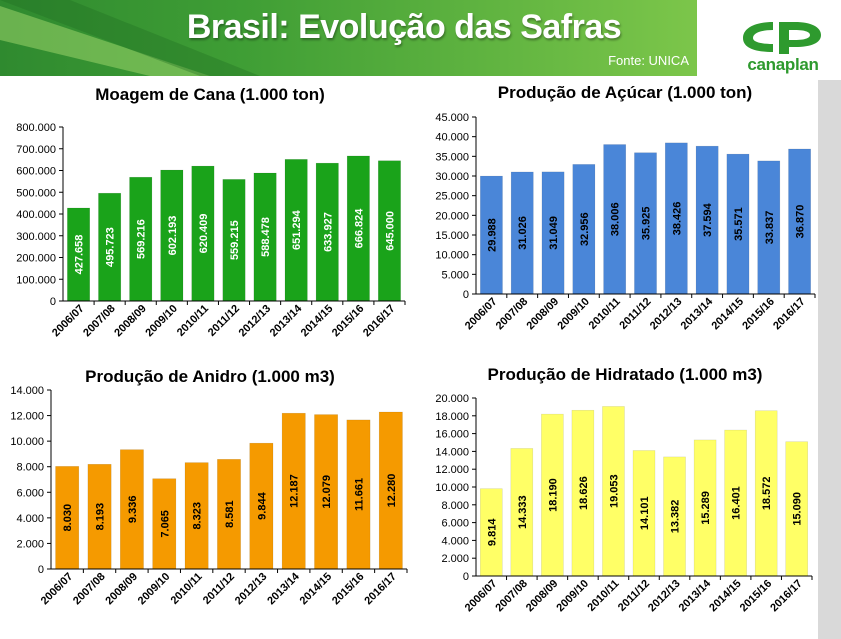 The height and width of the screenshot is (639, 841). Describe the element at coordinates (492, 235) in the screenshot. I see `data-label: 29.988` at that location.